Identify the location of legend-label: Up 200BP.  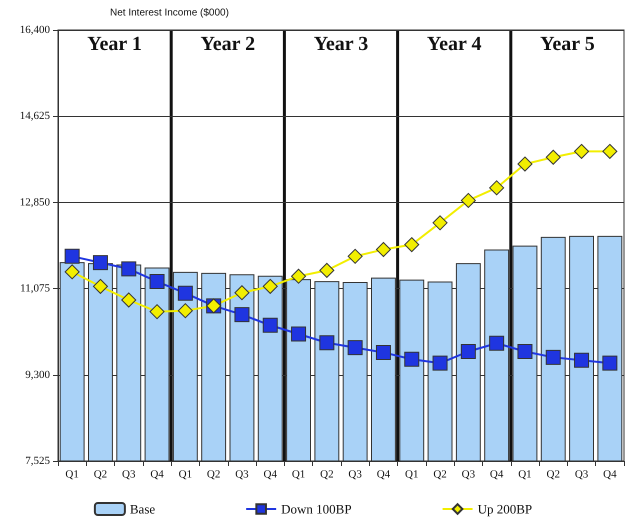
(505, 509).